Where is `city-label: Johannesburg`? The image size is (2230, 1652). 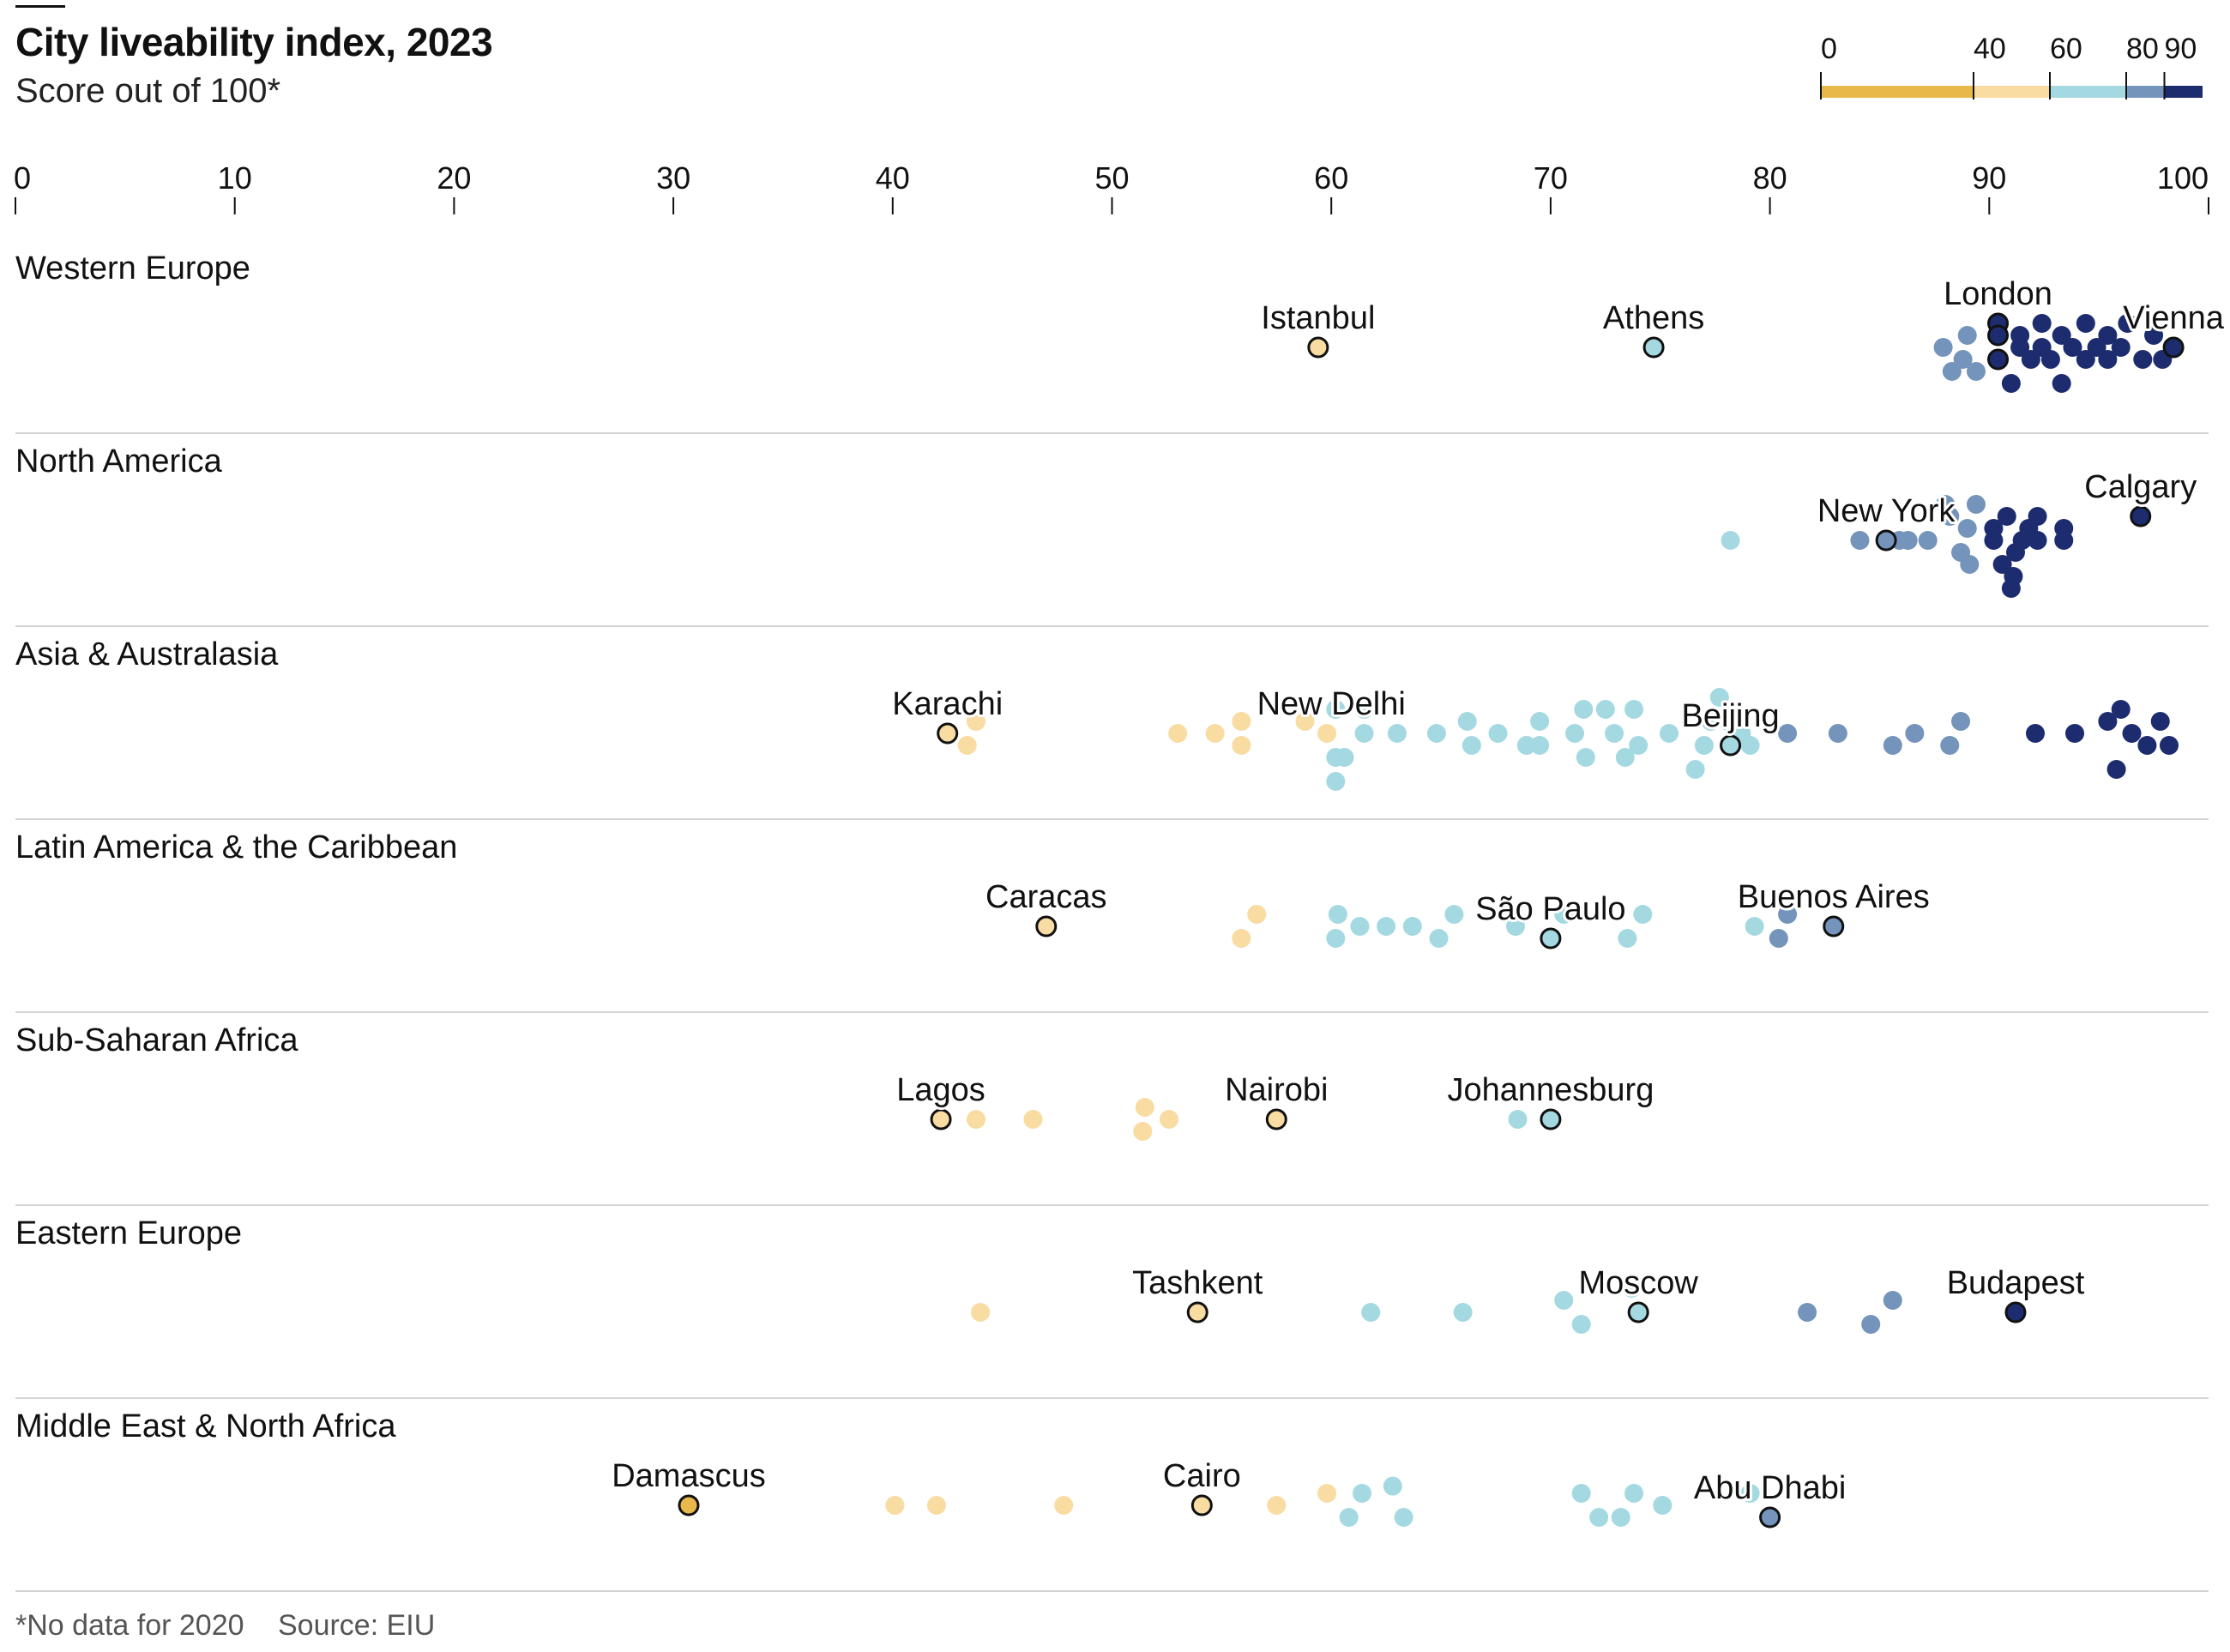 city-label: Johannesburg is located at coordinates (1550, 1090).